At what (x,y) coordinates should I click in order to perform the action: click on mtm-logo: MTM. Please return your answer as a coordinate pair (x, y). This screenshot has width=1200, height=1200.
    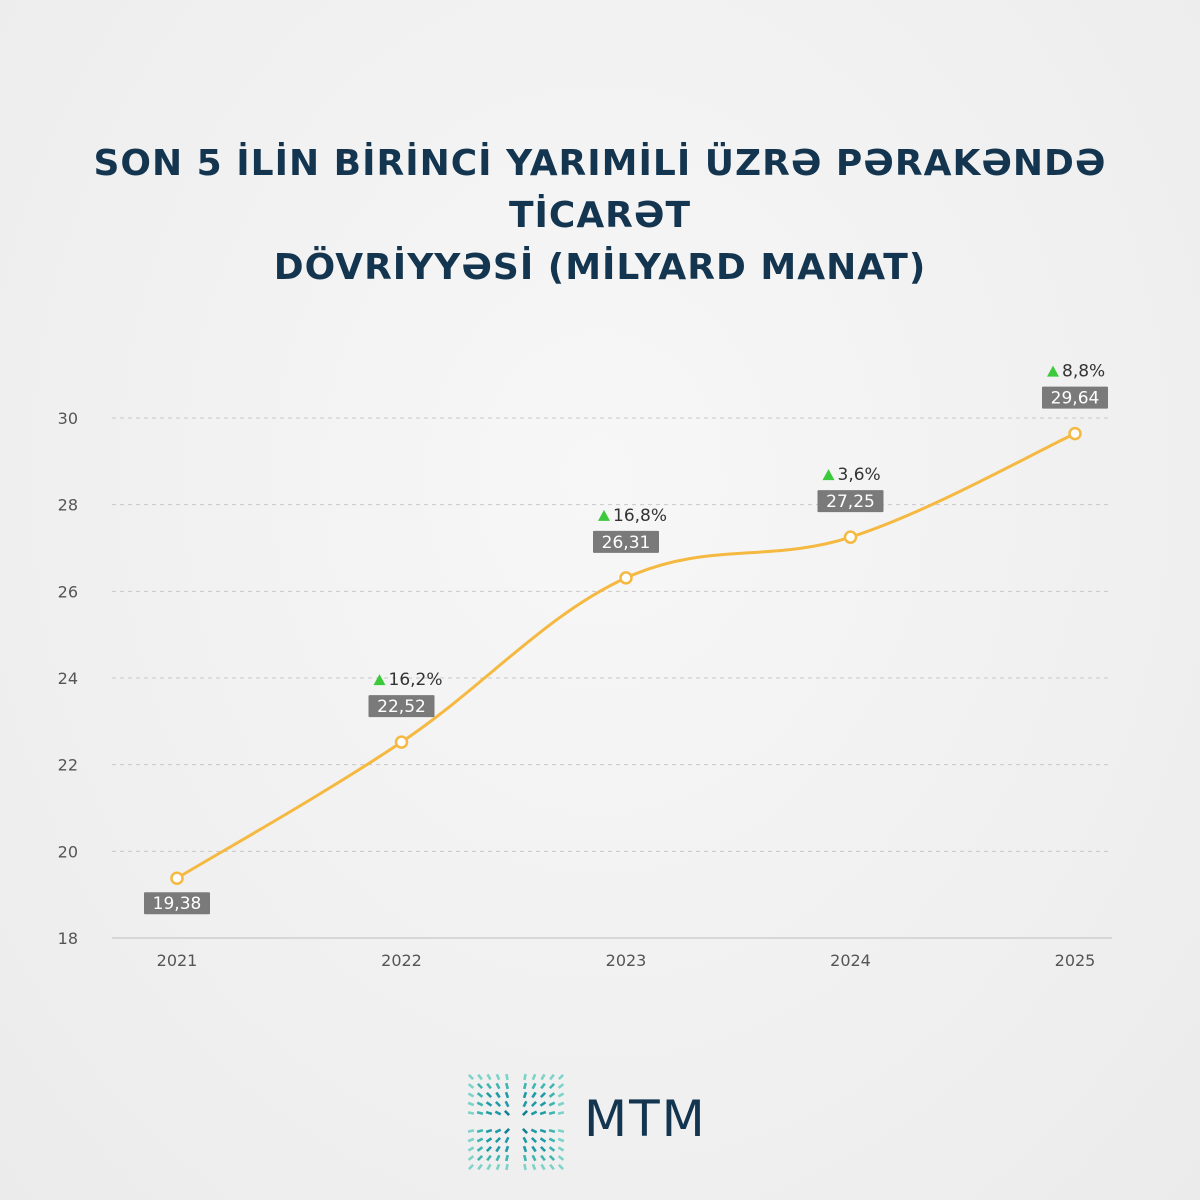
    Looking at the image, I should click on (601, 1122).